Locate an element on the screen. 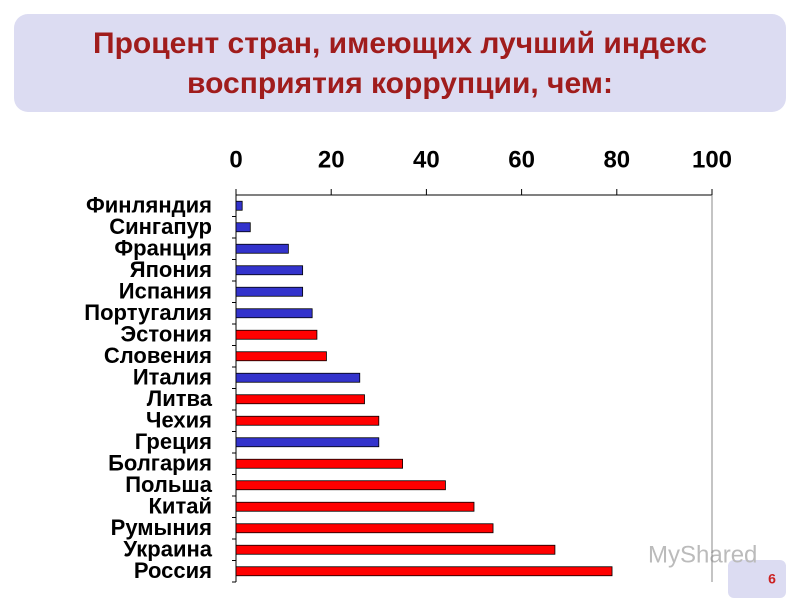  x-tick-label: 80 is located at coordinates (616, 159).